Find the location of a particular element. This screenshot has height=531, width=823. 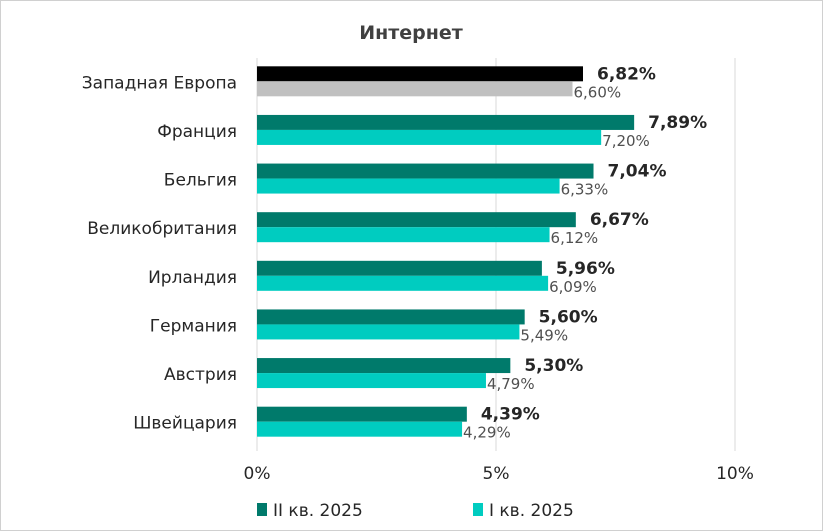

data-label: 4,39% is located at coordinates (510, 415).